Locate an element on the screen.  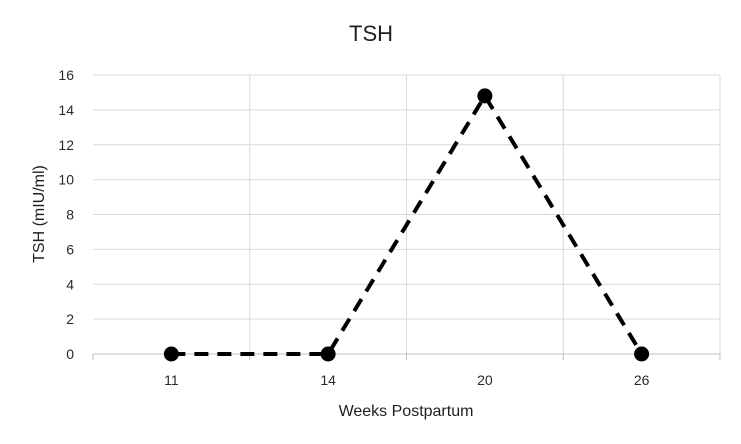
y-tick-labels: 0 2 4 6 8 10 12 14 16 is located at coordinates (66, 214).